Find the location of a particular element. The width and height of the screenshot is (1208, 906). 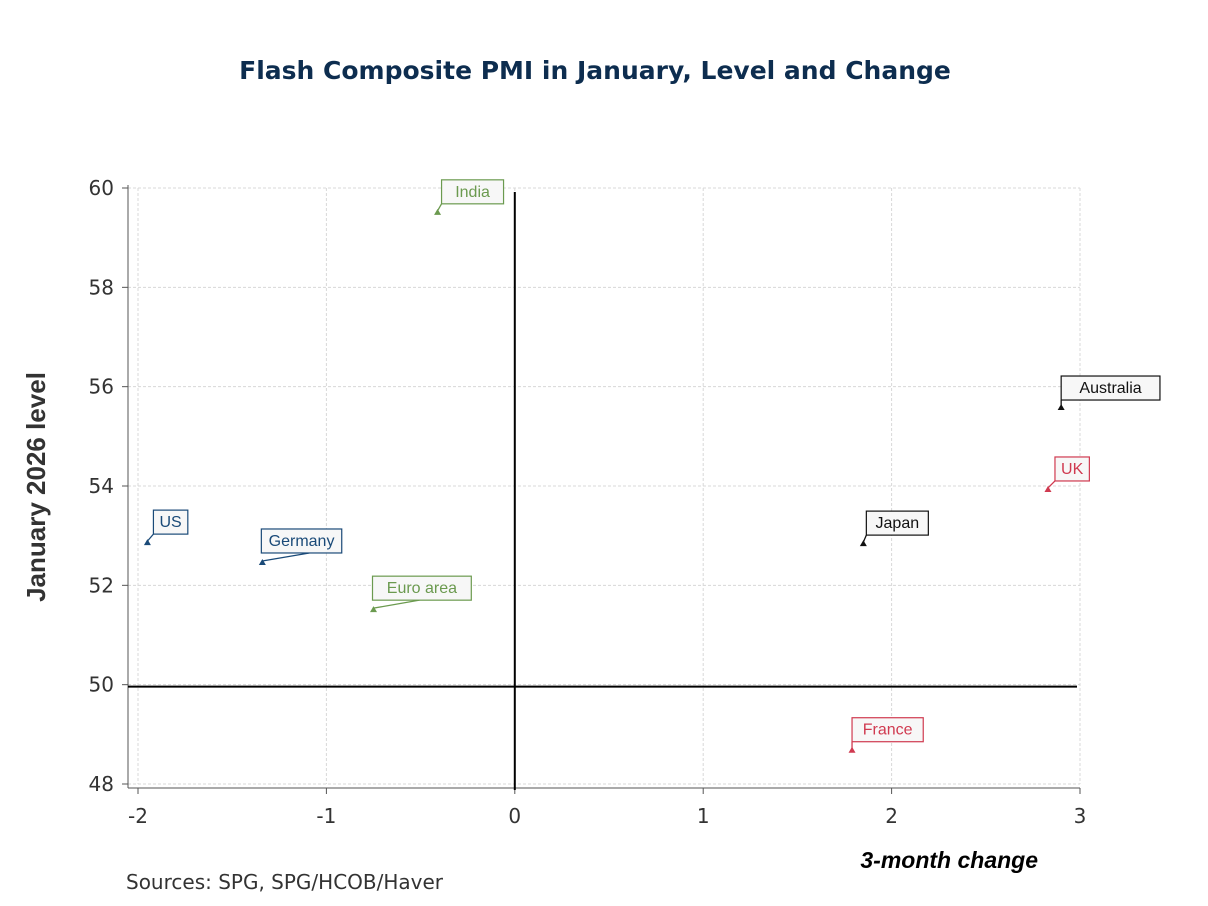

point-label: UK is located at coordinates (1072, 469).